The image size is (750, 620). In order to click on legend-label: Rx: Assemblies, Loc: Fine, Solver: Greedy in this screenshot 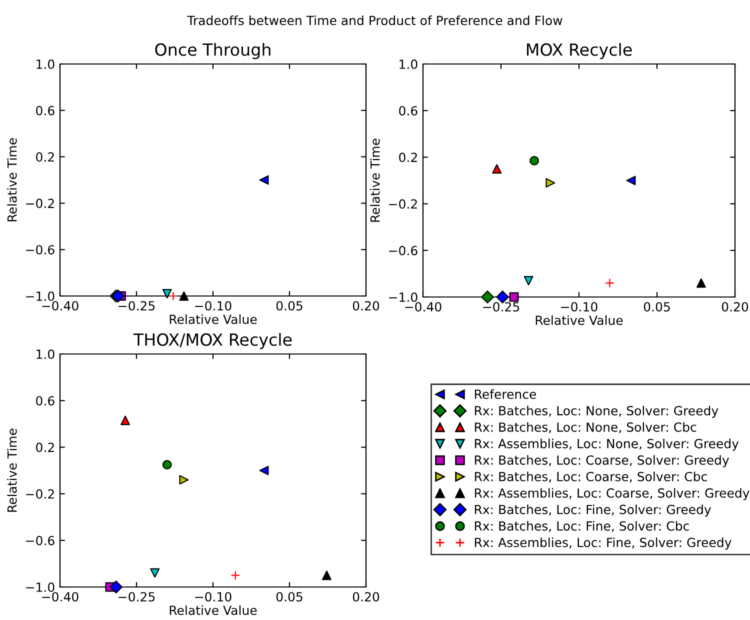, I will do `click(603, 544)`.